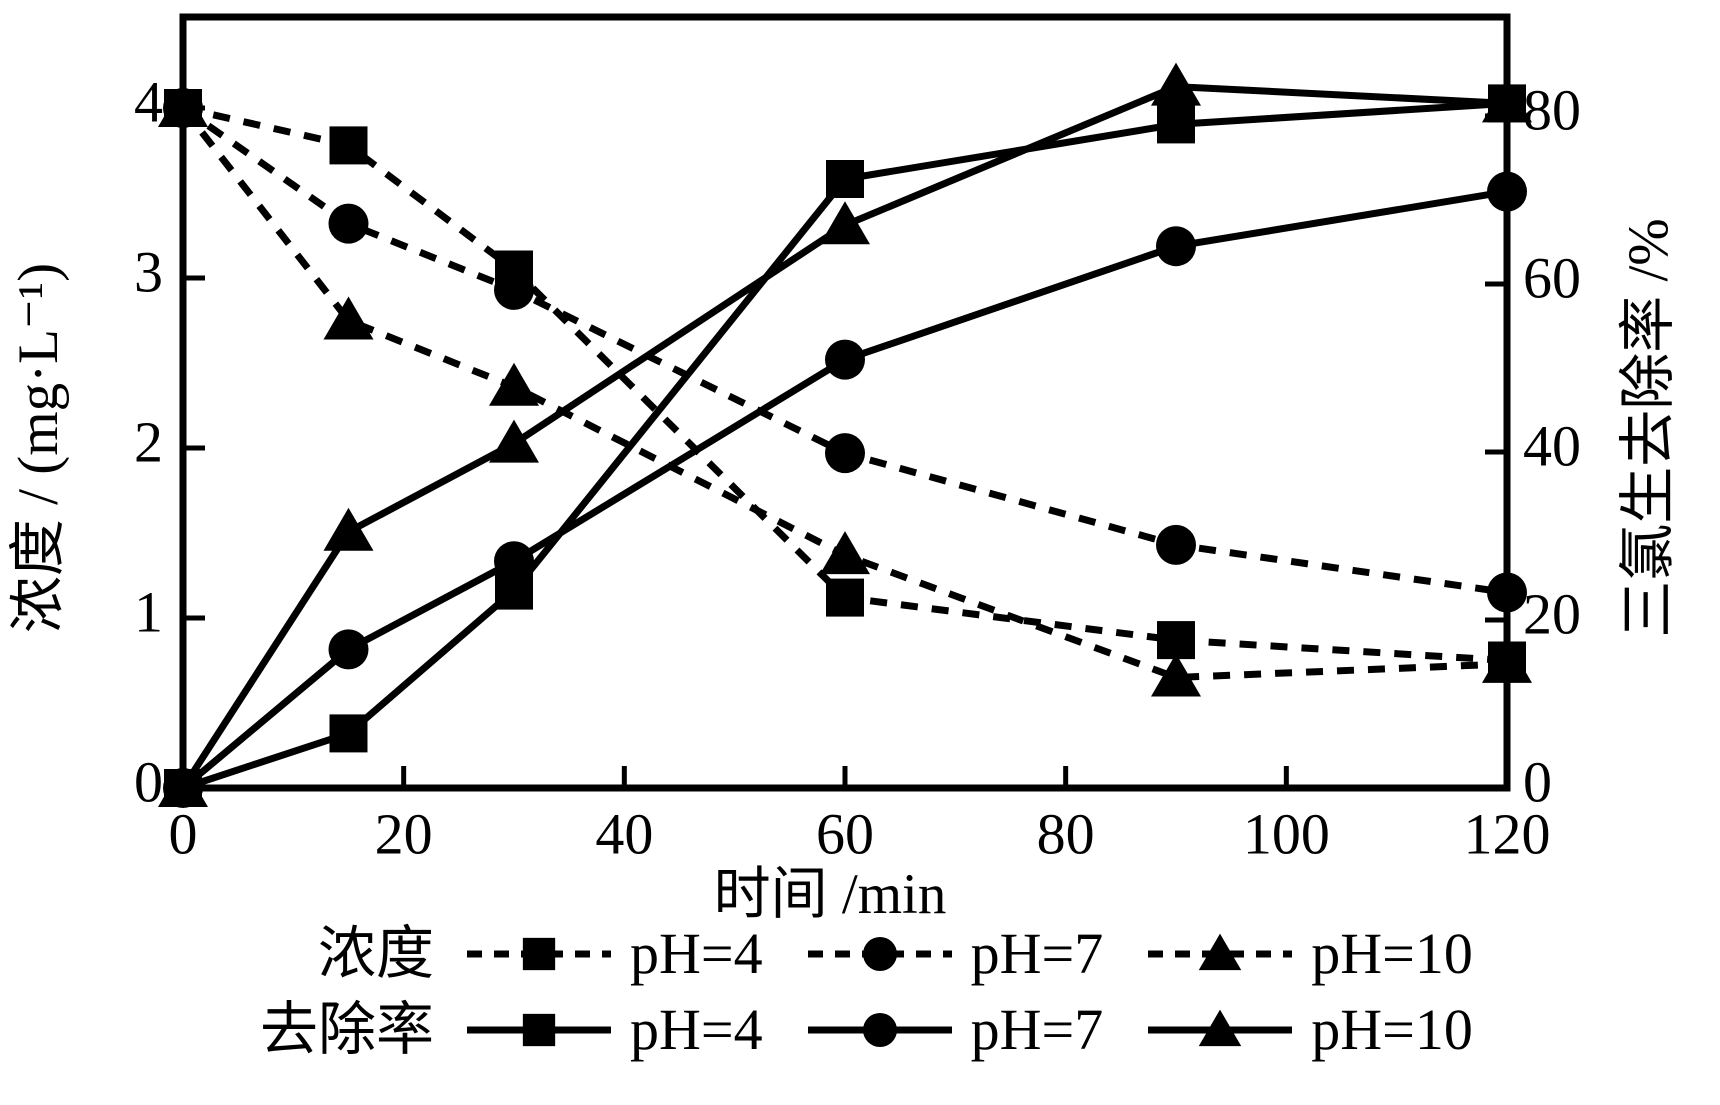  What do you see at coordinates (624, 833) in the screenshot?
I see `x-tick-label: 40` at bounding box center [624, 833].